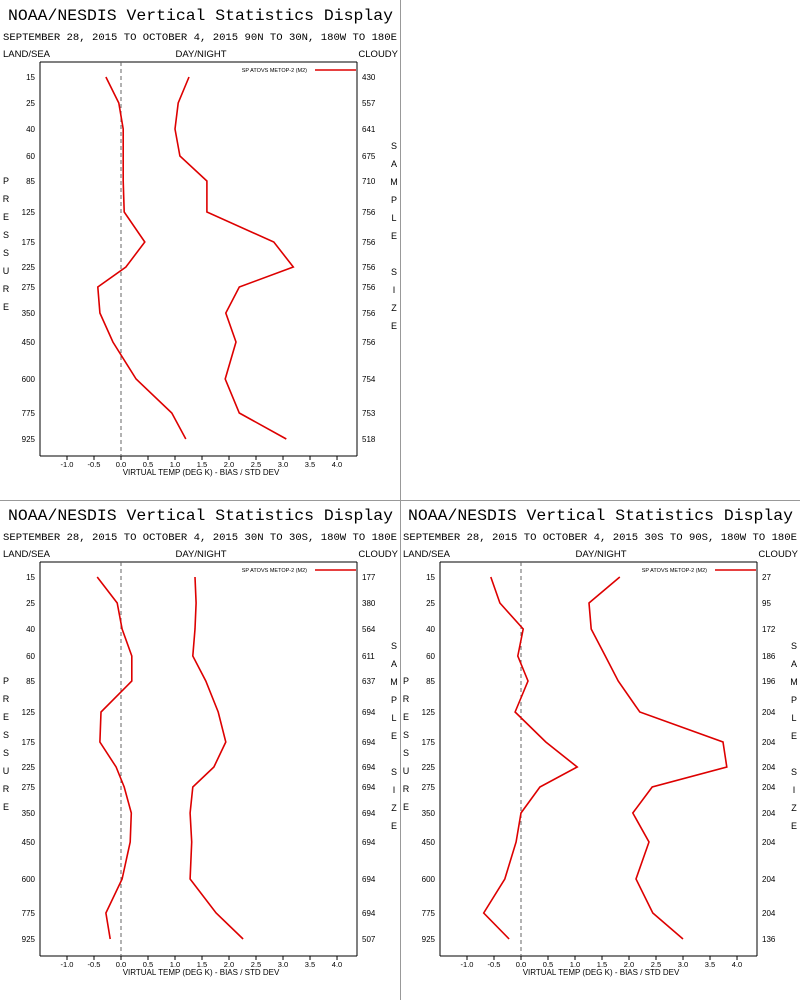 The image size is (800, 1000). I want to click on y-tick-label: 60, so click(30, 656).